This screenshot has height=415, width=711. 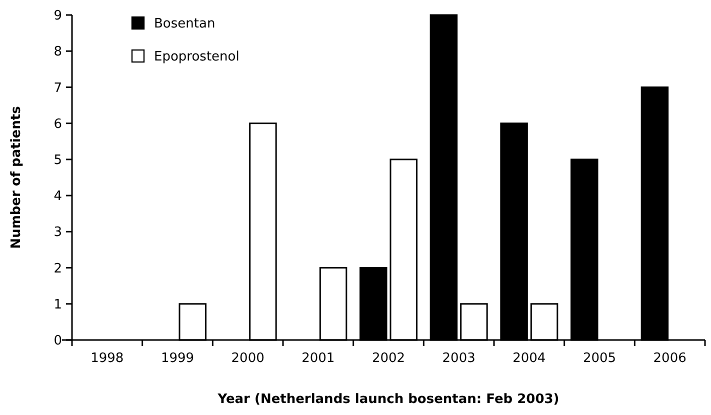 What do you see at coordinates (669, 358) in the screenshot?
I see `x-tick-label: 2006` at bounding box center [669, 358].